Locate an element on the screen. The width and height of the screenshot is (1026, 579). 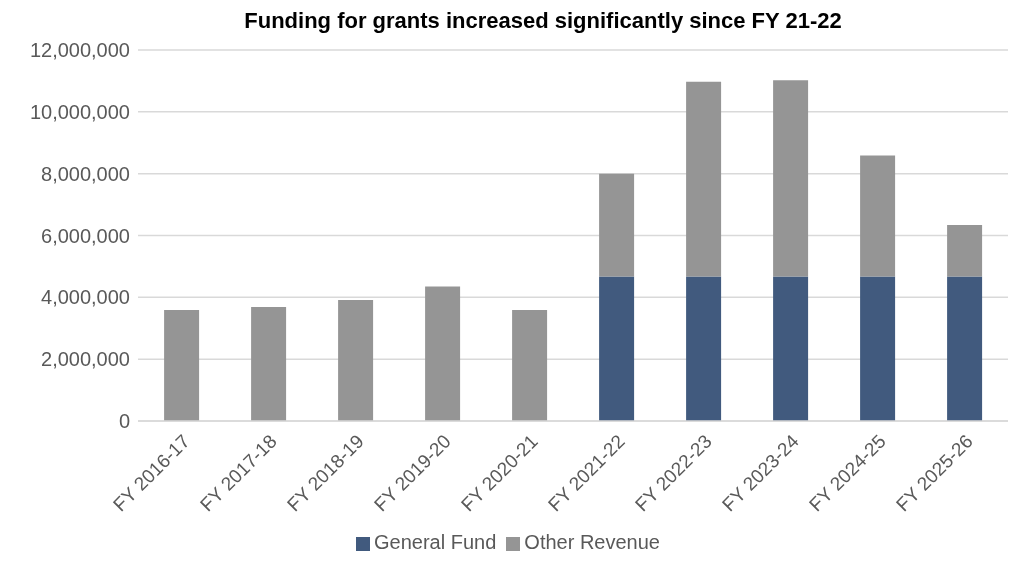
y-tick-label: 12,000,000 is located at coordinates (79, 50).